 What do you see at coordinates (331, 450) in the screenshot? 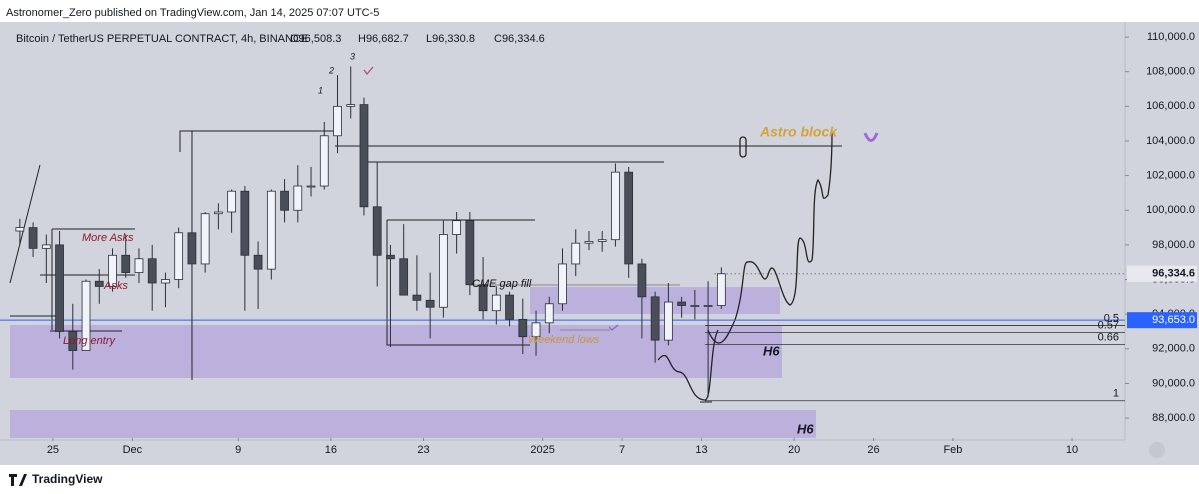
I see `x-tick-label: 16` at bounding box center [331, 450].